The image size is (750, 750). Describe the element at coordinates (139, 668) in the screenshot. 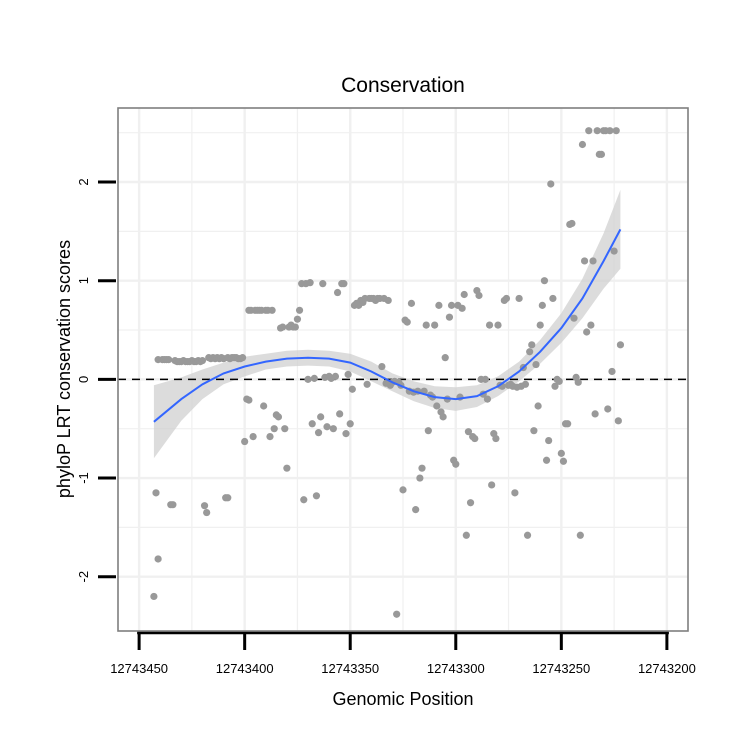

I see `x-tick-label: 12743450` at that location.